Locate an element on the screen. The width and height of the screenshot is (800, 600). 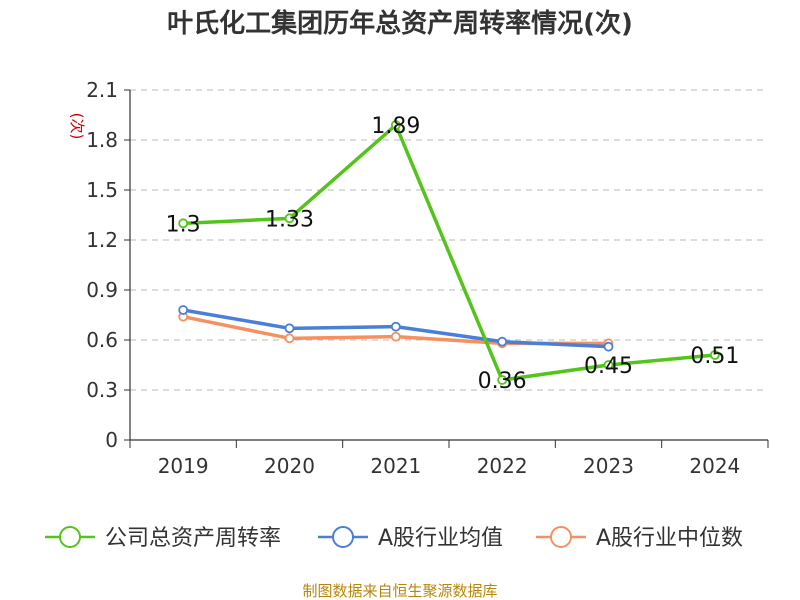
y-tick-labels: 0 0.3 0.6 0.9 1.2 1.5 1.8 2.1 is located at coordinates (102, 265).